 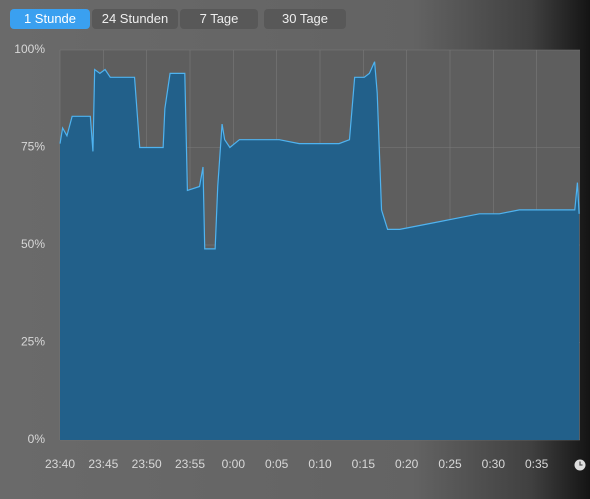 I want to click on x-tick-label: 0:05, so click(x=277, y=464).